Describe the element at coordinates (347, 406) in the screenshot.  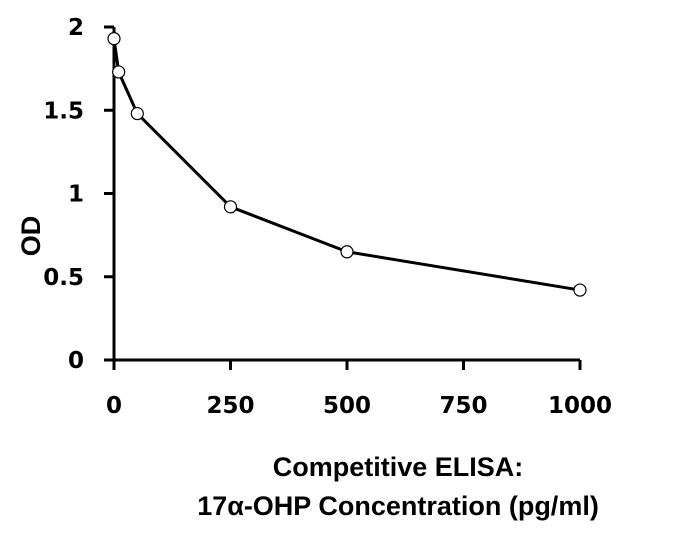
I see `x-tick-label: 500` at that location.